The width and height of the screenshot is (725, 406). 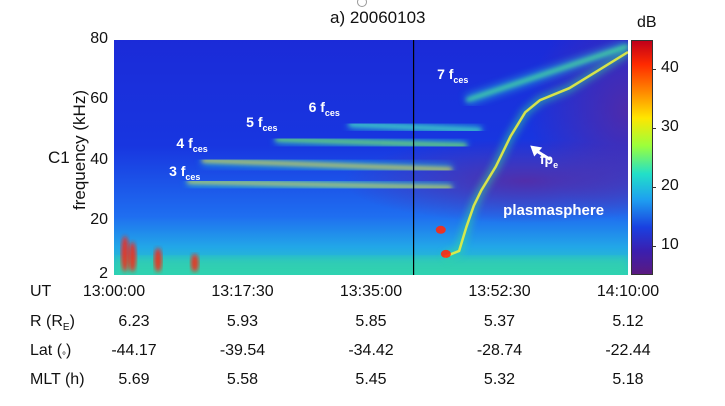 What do you see at coordinates (99, 159) in the screenshot?
I see `y-tick-label: 40` at bounding box center [99, 159].